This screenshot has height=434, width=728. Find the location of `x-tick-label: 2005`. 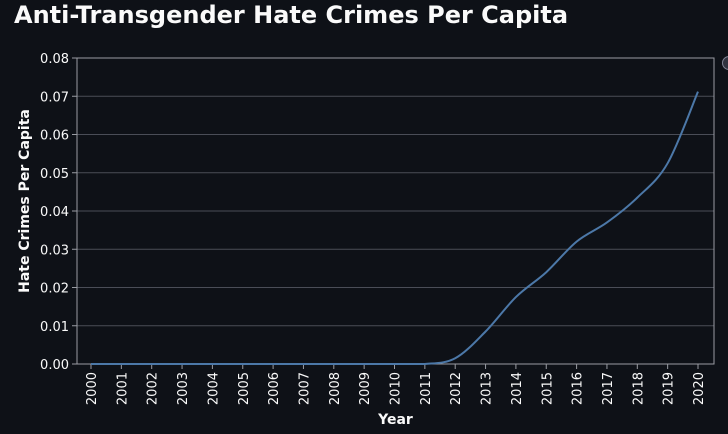

x-tick-label: 2005 is located at coordinates (244, 388).